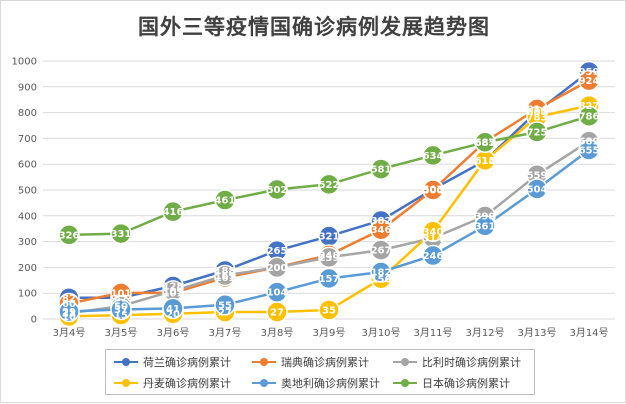 The height and width of the screenshot is (404, 626). I want to click on x-tick-label: 3月13号, so click(536, 333).